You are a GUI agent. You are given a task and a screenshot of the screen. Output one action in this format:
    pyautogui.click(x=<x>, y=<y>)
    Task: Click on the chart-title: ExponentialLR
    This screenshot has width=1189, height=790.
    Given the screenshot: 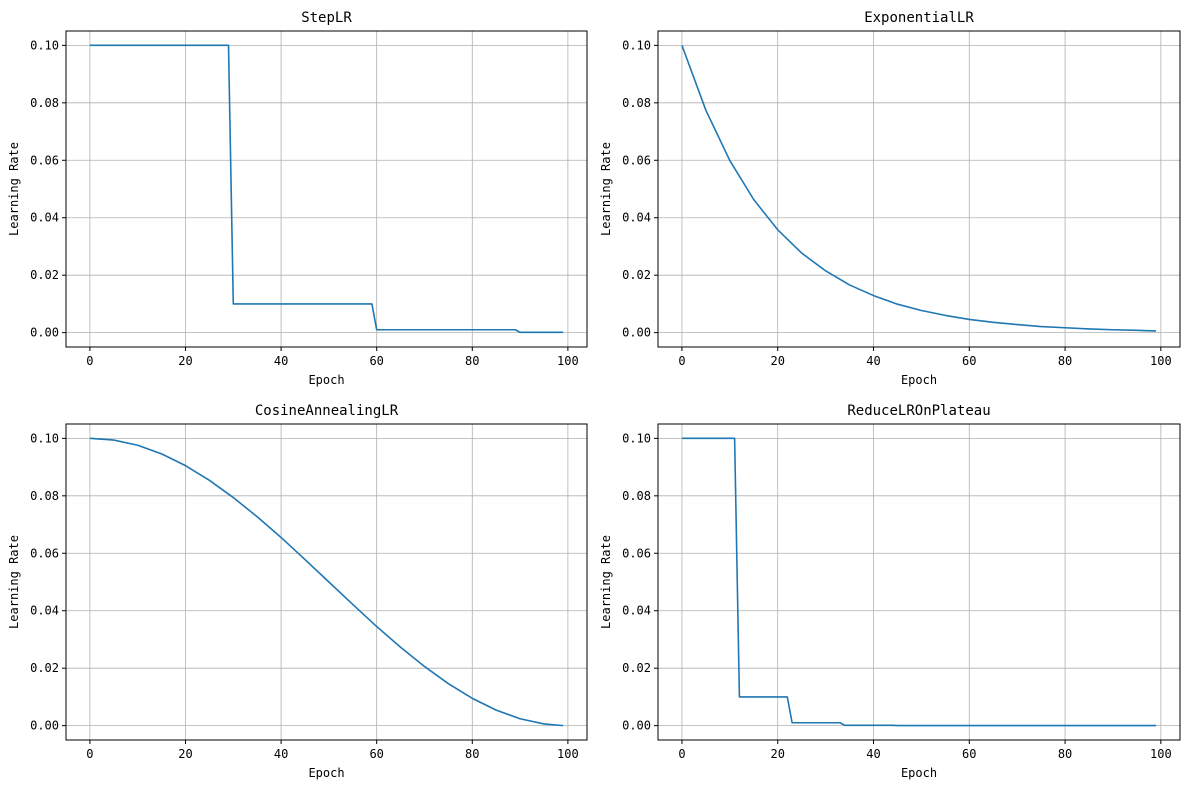 What is the action you would take?
    pyautogui.click(x=919, y=18)
    